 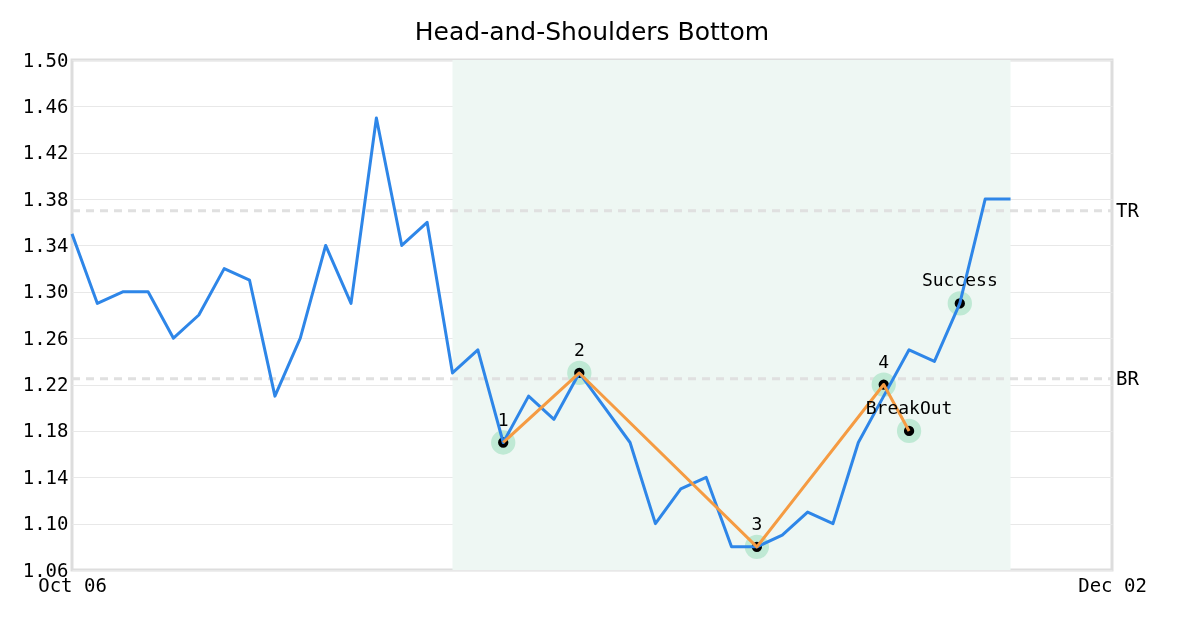 What do you see at coordinates (45, 476) in the screenshot?
I see `y-tick-label: 1.14` at bounding box center [45, 476].